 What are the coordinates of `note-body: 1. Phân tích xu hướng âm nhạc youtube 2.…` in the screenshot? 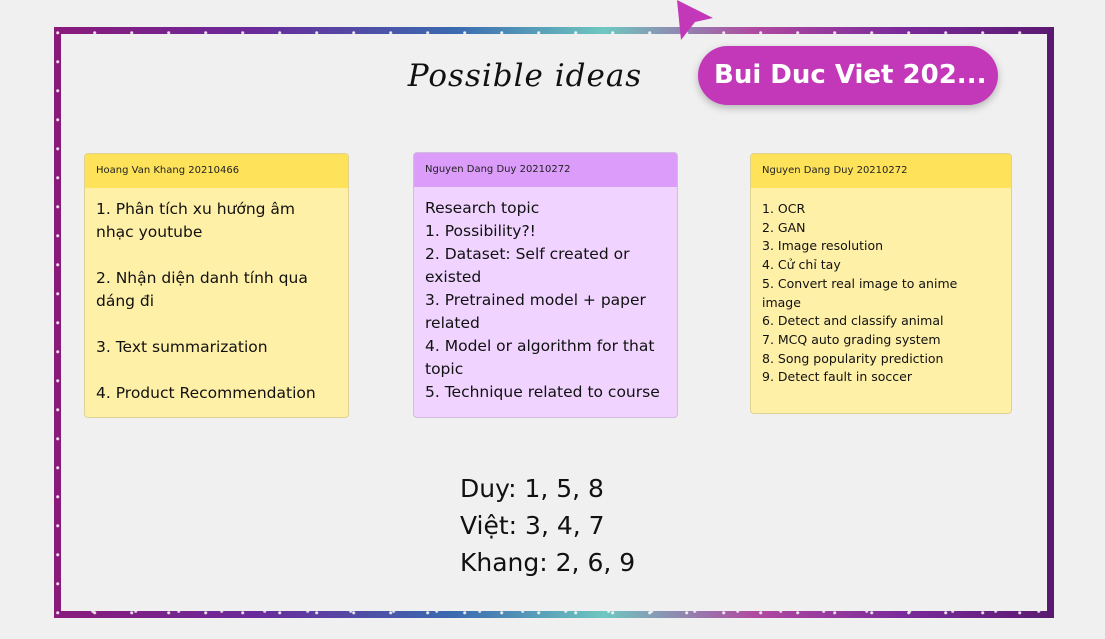 It's located at (206, 301).